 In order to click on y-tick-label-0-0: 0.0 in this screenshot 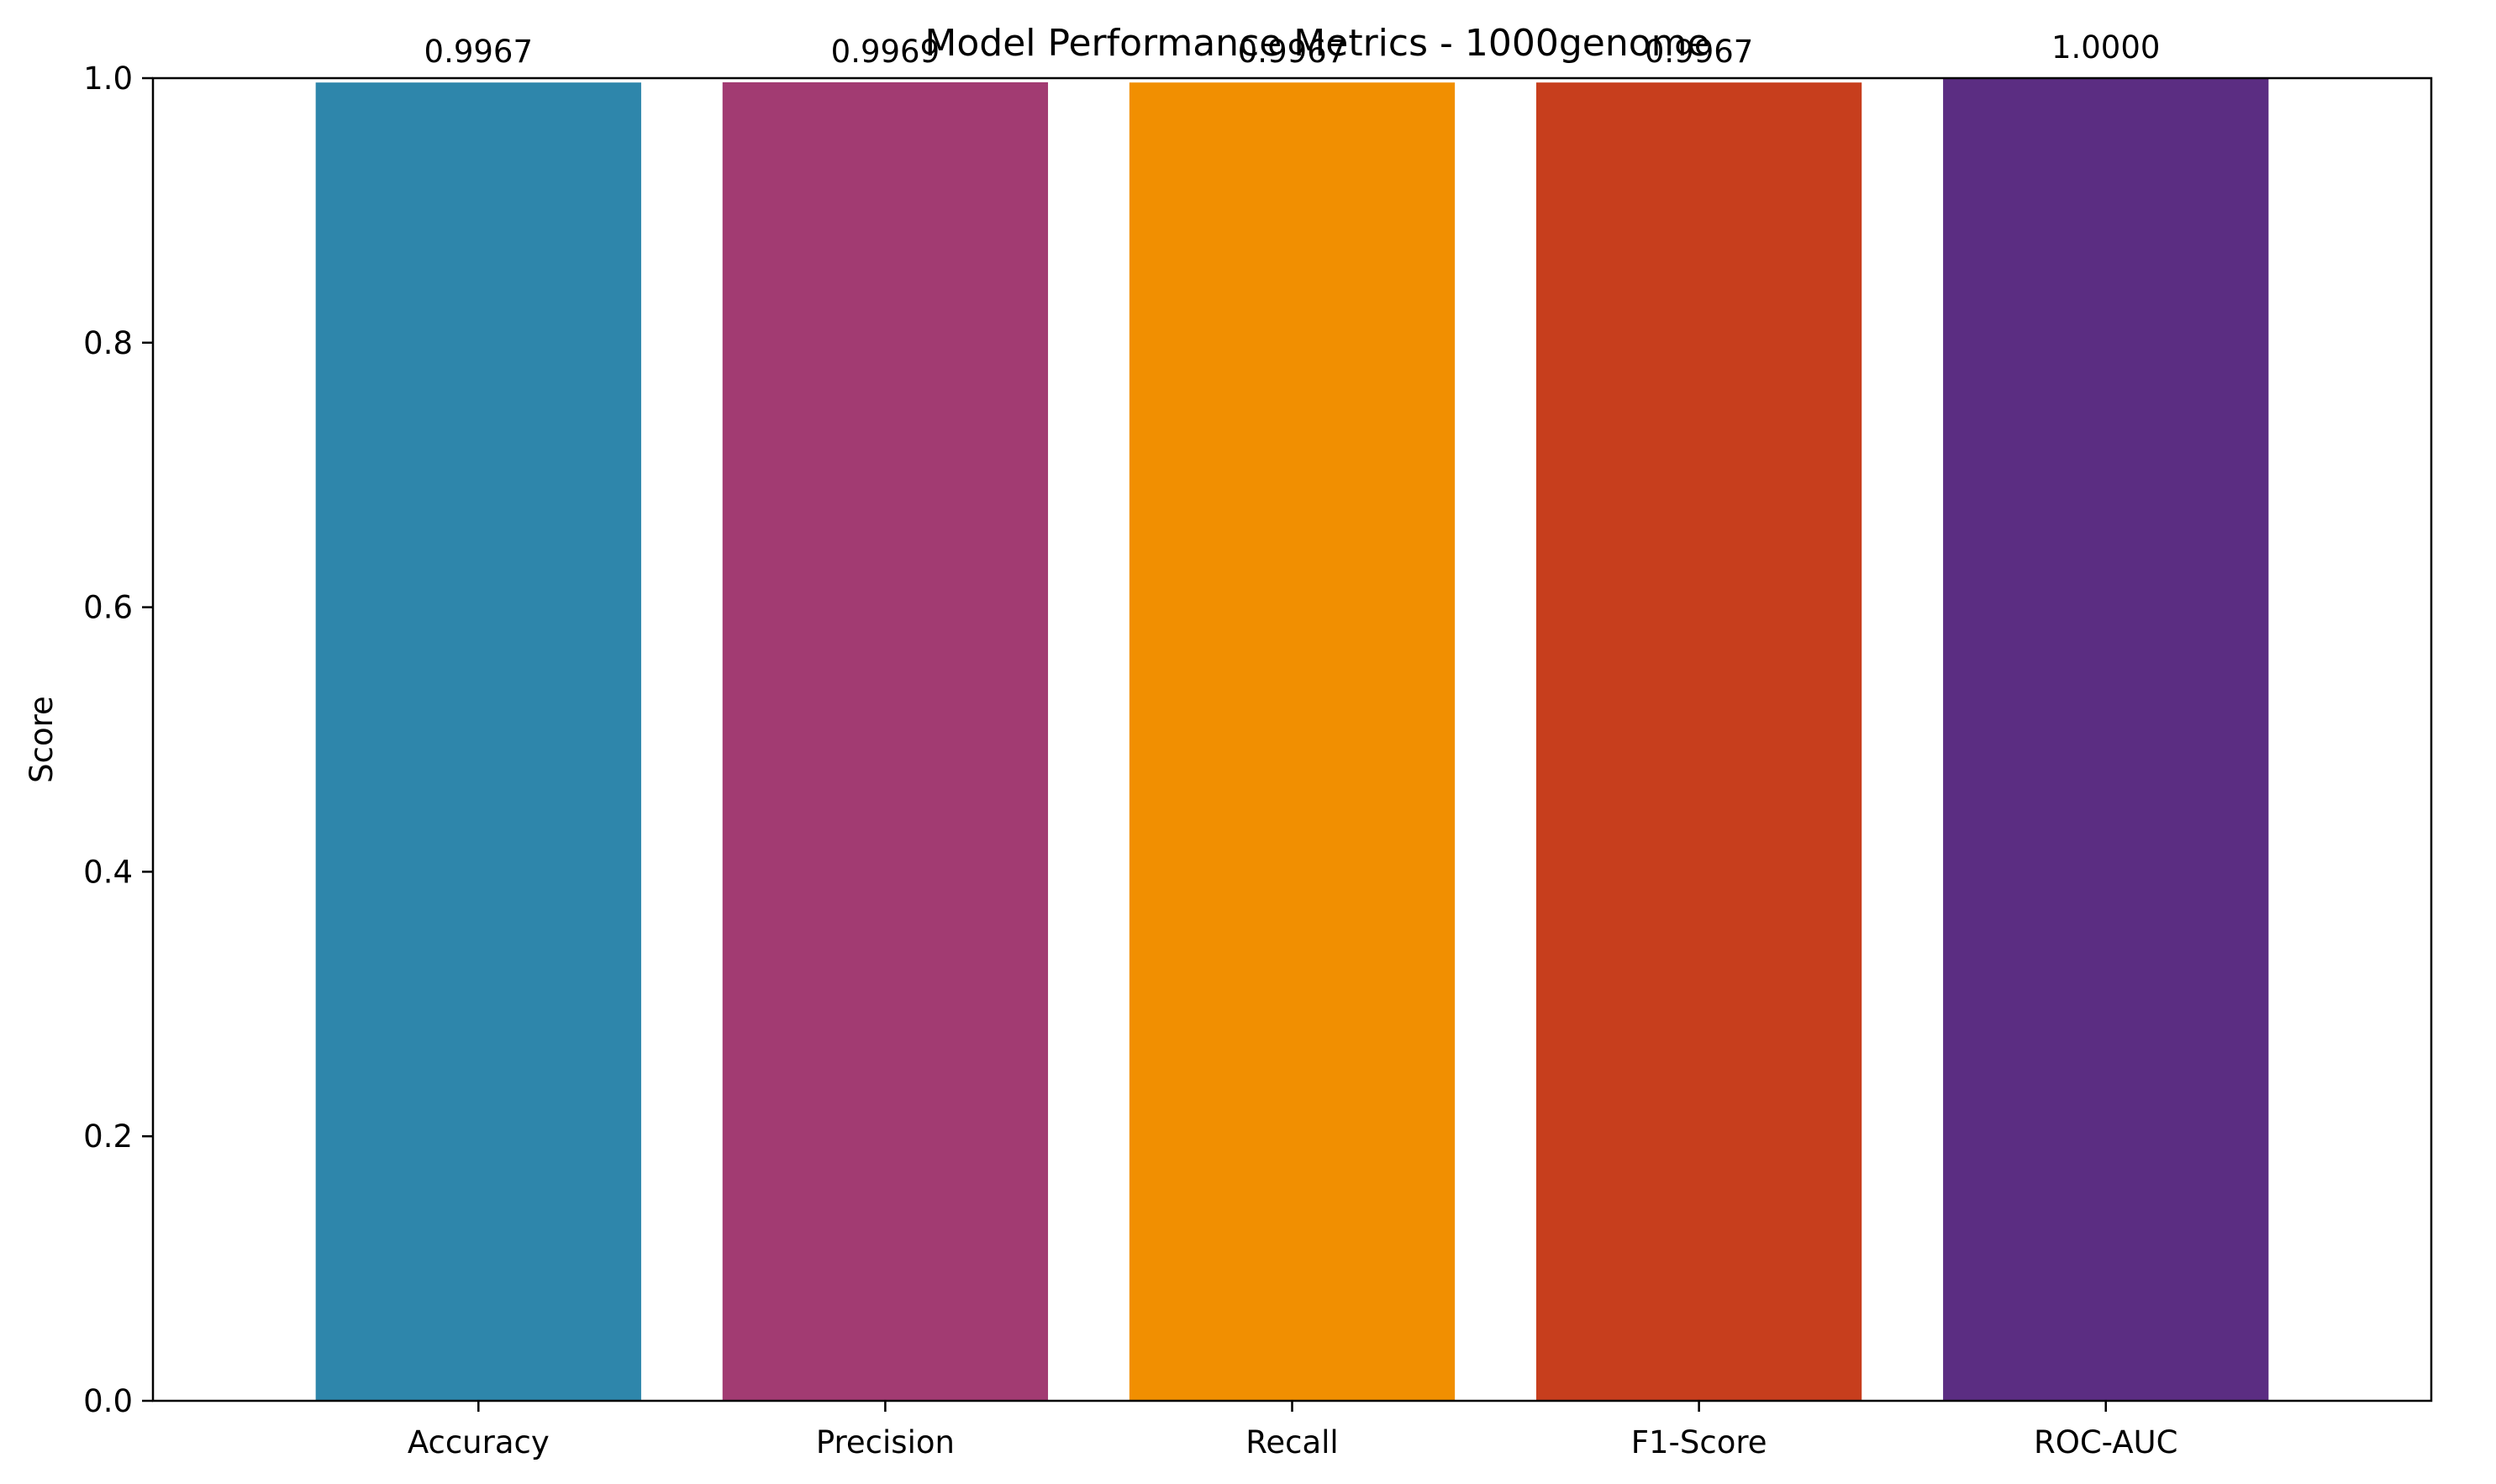, I will do `click(108, 1401)`.